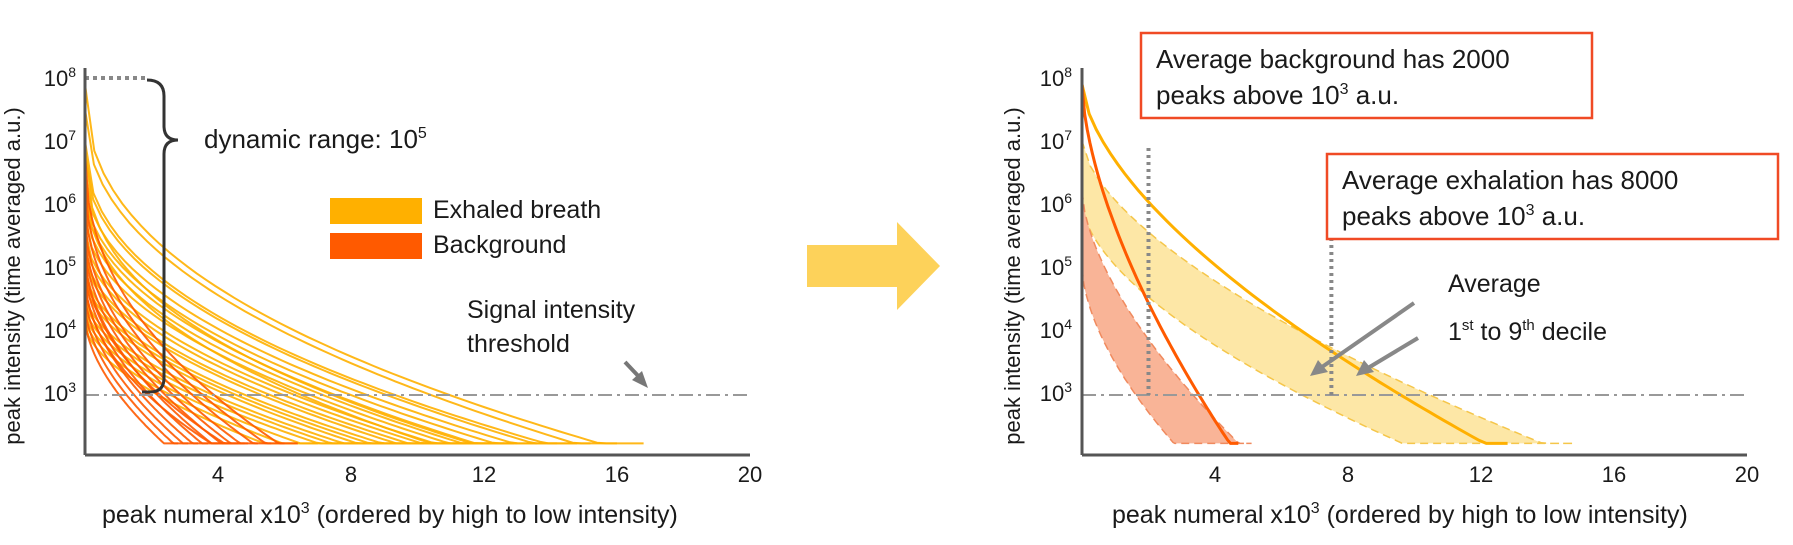  What do you see at coordinates (1366, 75) in the screenshot?
I see `callout-box-background` at bounding box center [1366, 75].